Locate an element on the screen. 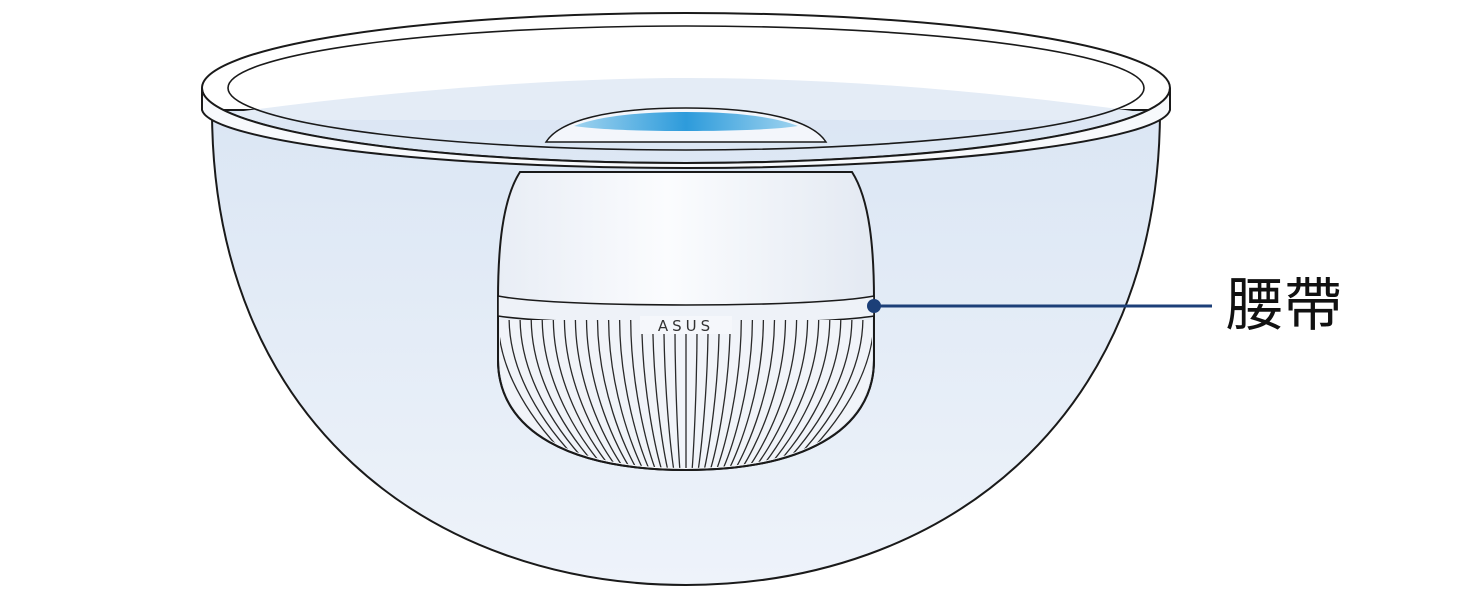 Image resolution: width=1484 pixels, height=597 pixels. brand-strip is located at coordinates (686, 325).